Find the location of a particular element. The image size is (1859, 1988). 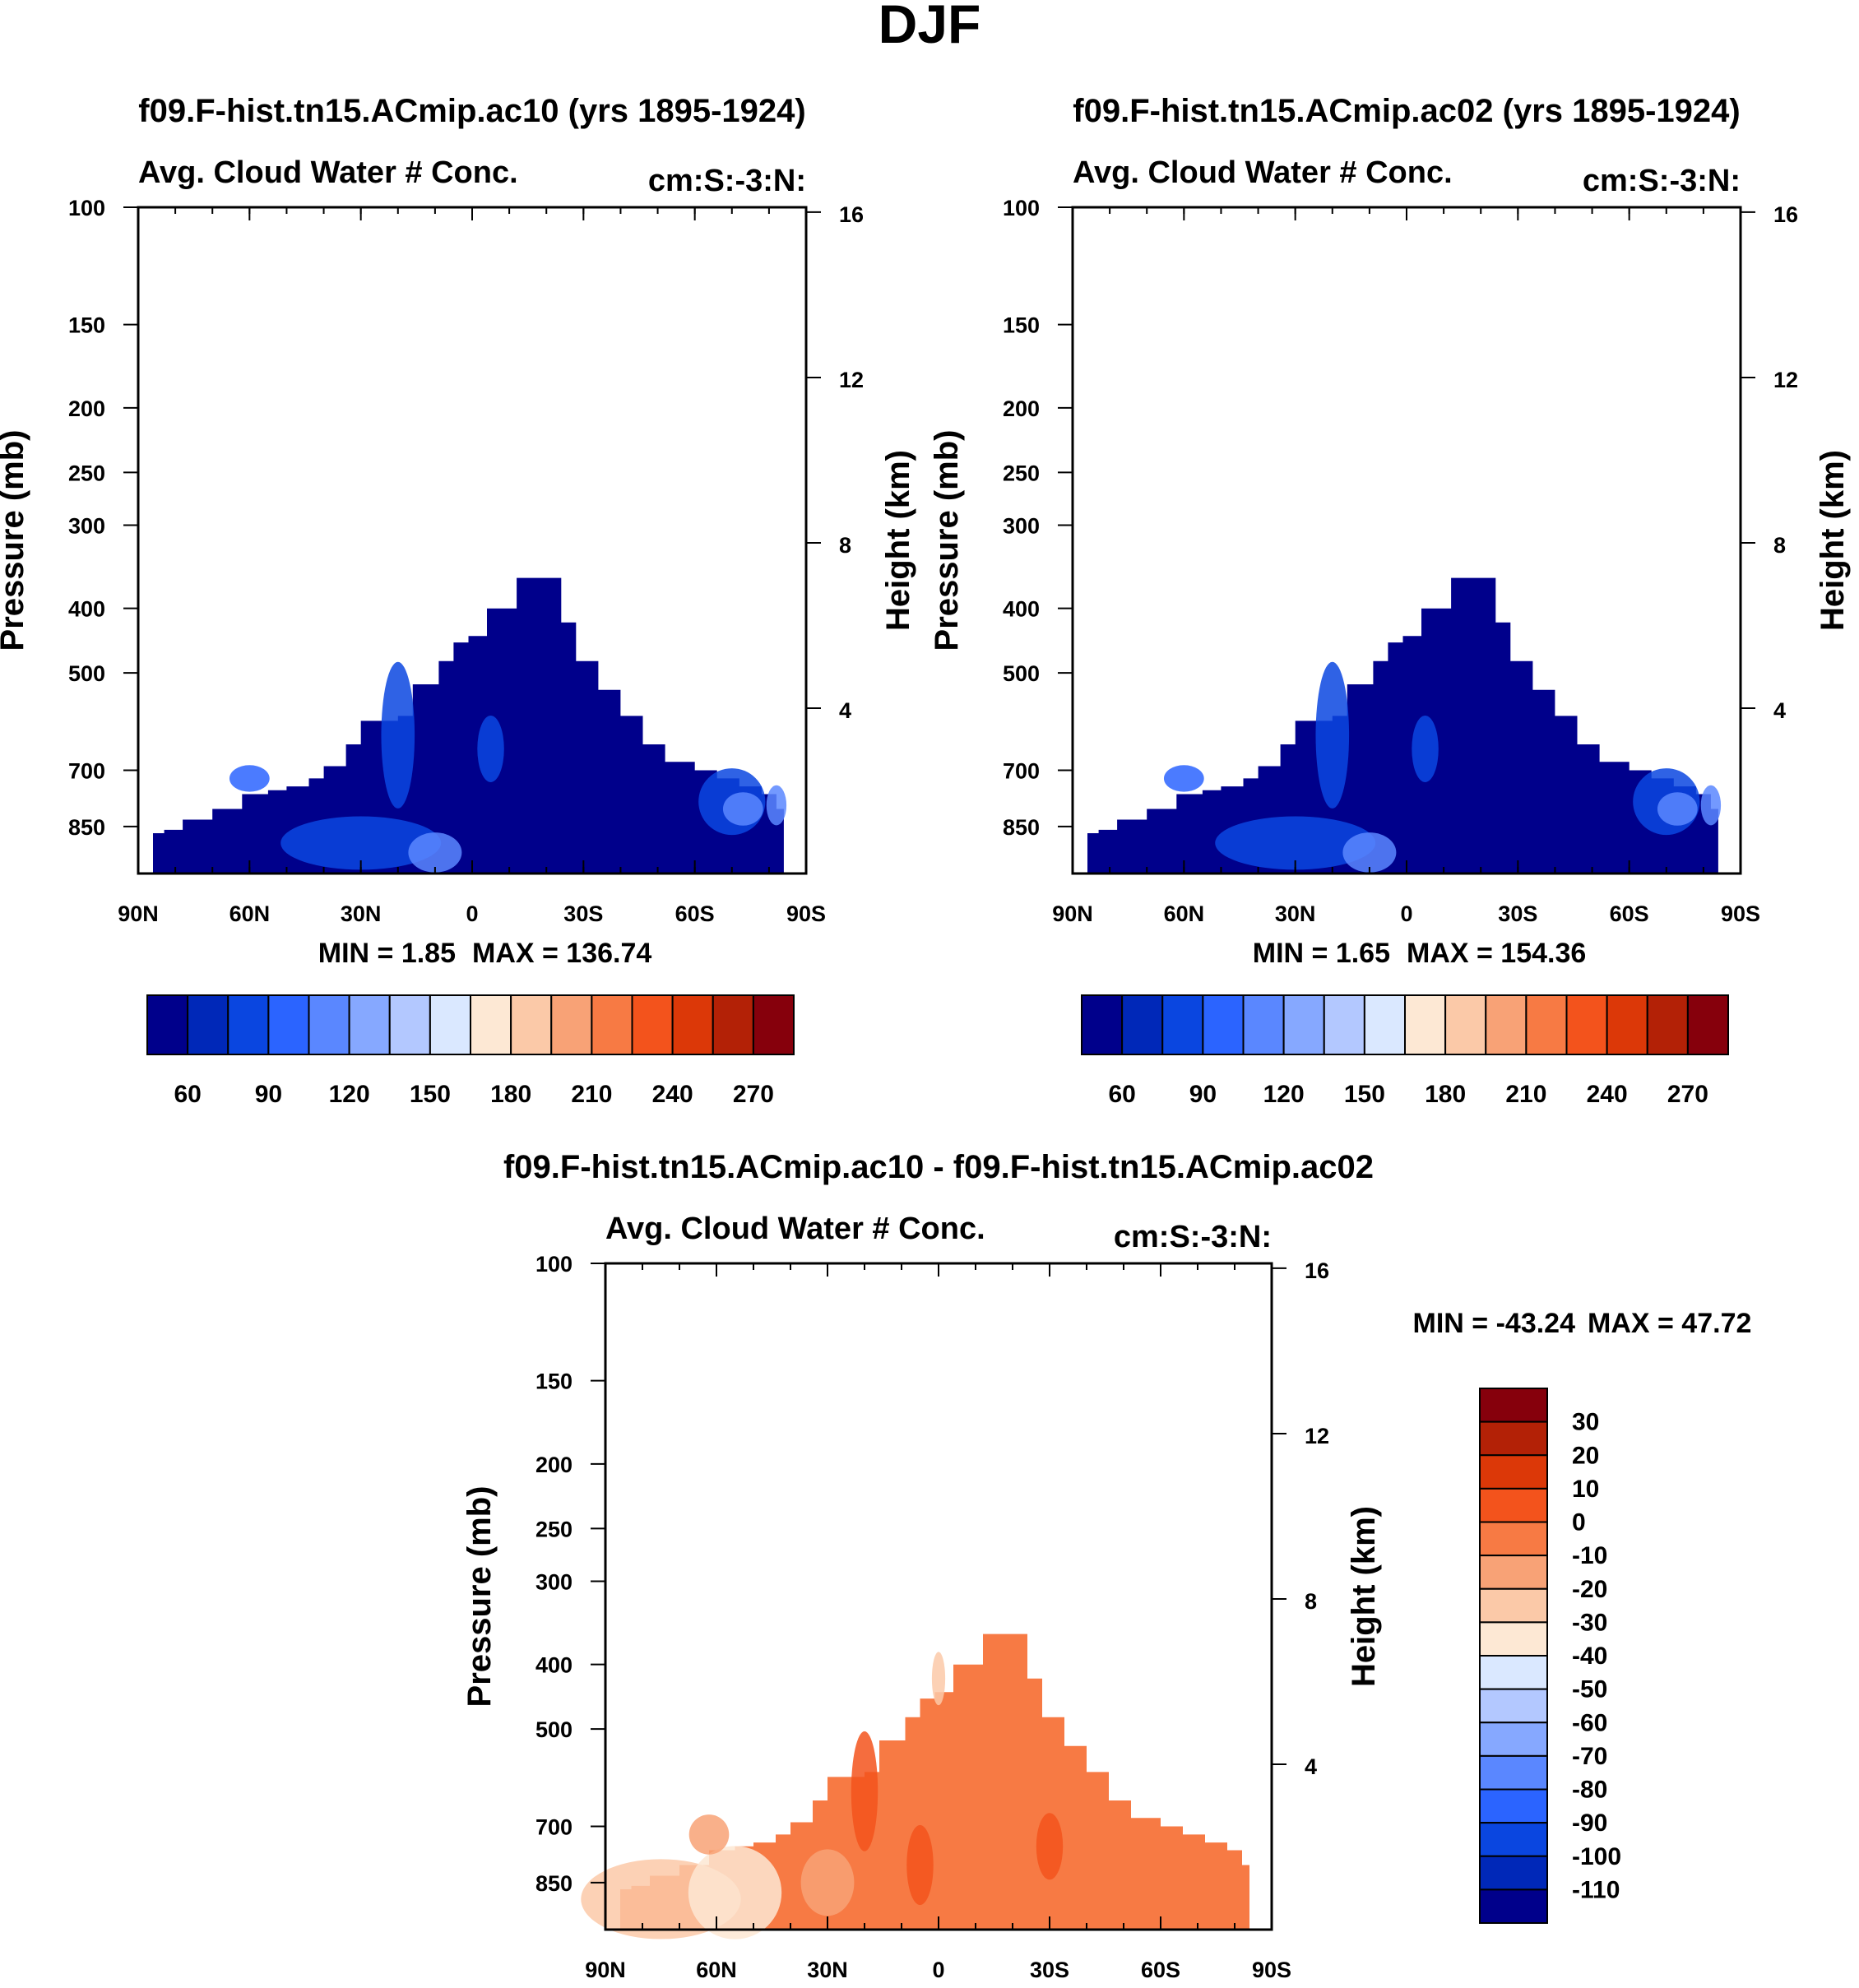

max-label: MAX = 154.36 is located at coordinates (1496, 954).